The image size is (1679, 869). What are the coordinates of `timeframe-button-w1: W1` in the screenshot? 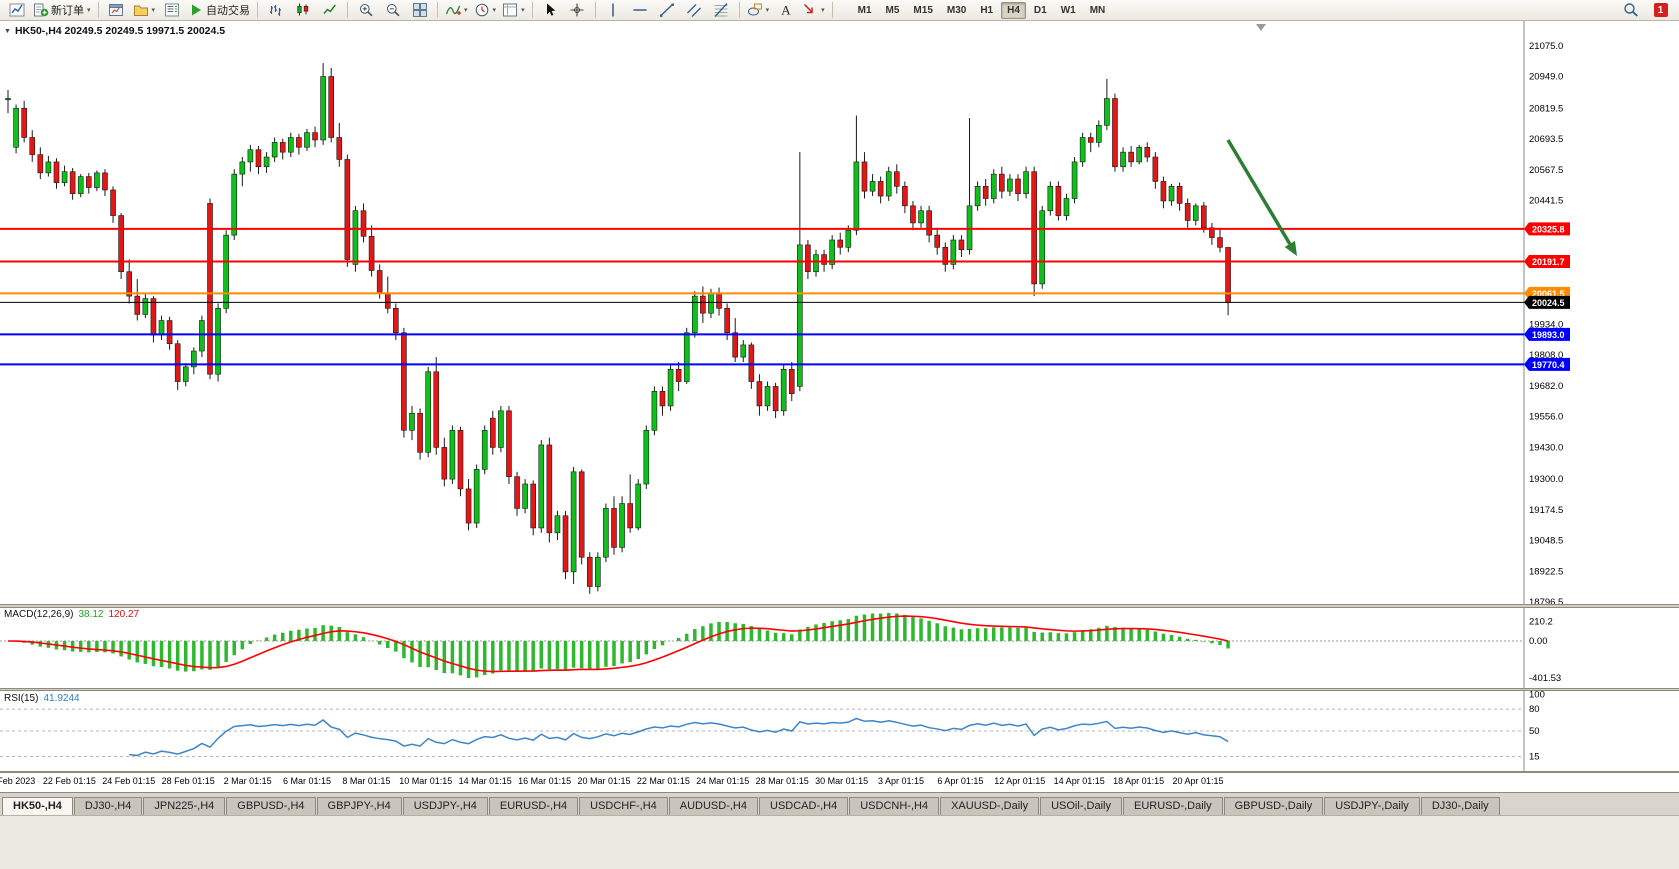 It's located at (1068, 10).